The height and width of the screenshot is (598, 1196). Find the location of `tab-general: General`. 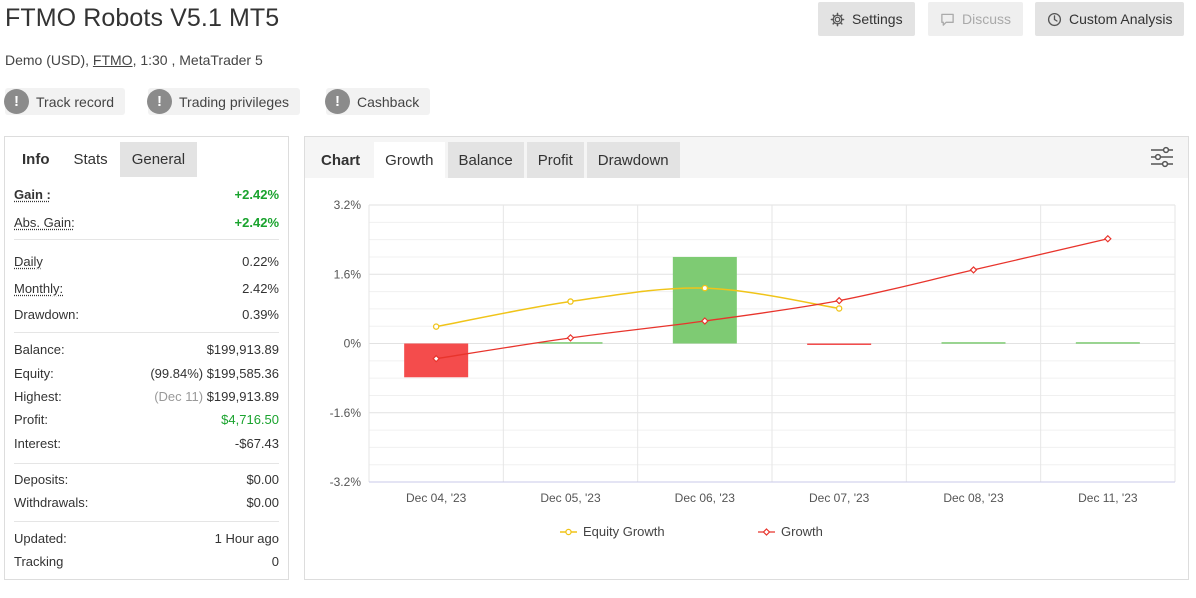

tab-general: General is located at coordinates (158, 159).